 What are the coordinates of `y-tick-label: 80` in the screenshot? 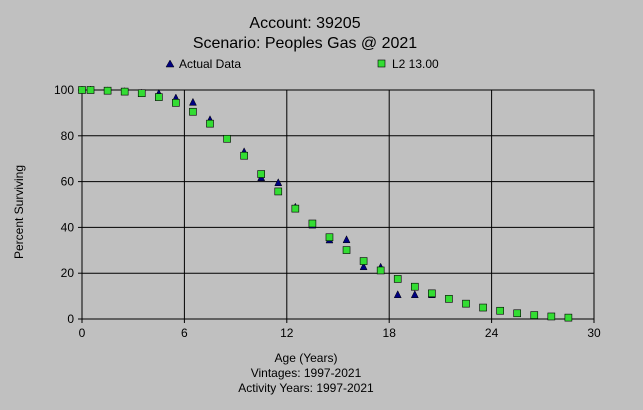 It's located at (68, 136).